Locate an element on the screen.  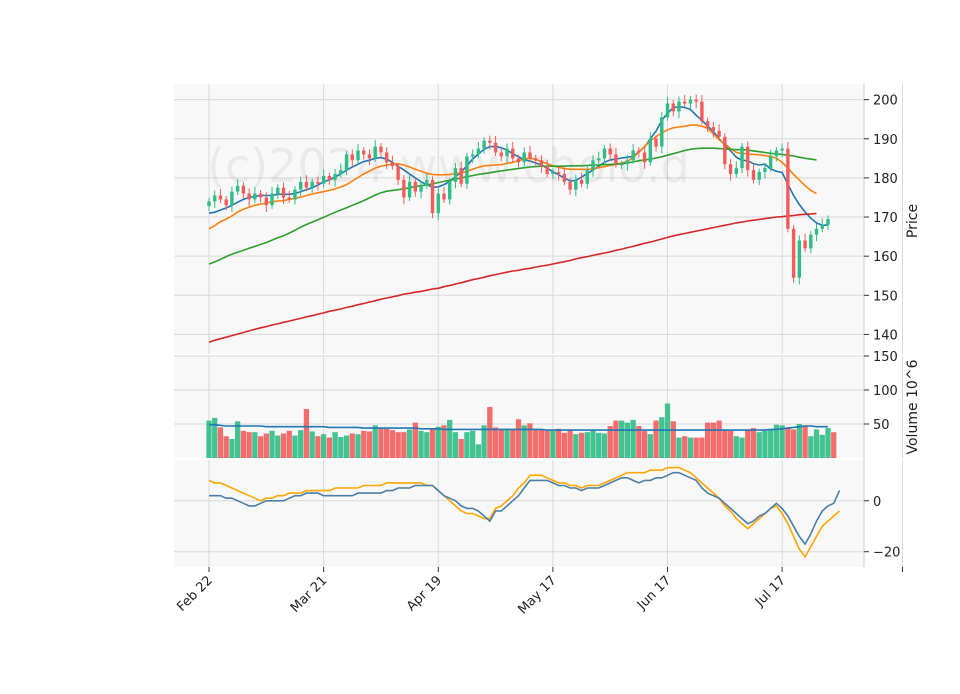
y-tick-label: 200 is located at coordinates (885, 101).